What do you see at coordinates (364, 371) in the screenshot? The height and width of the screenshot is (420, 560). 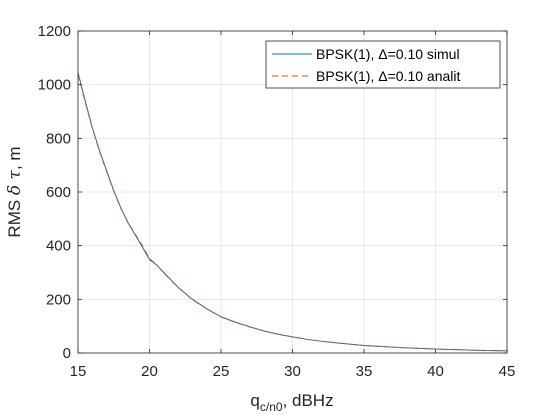 I see `x-tick-label: 35` at bounding box center [364, 371].